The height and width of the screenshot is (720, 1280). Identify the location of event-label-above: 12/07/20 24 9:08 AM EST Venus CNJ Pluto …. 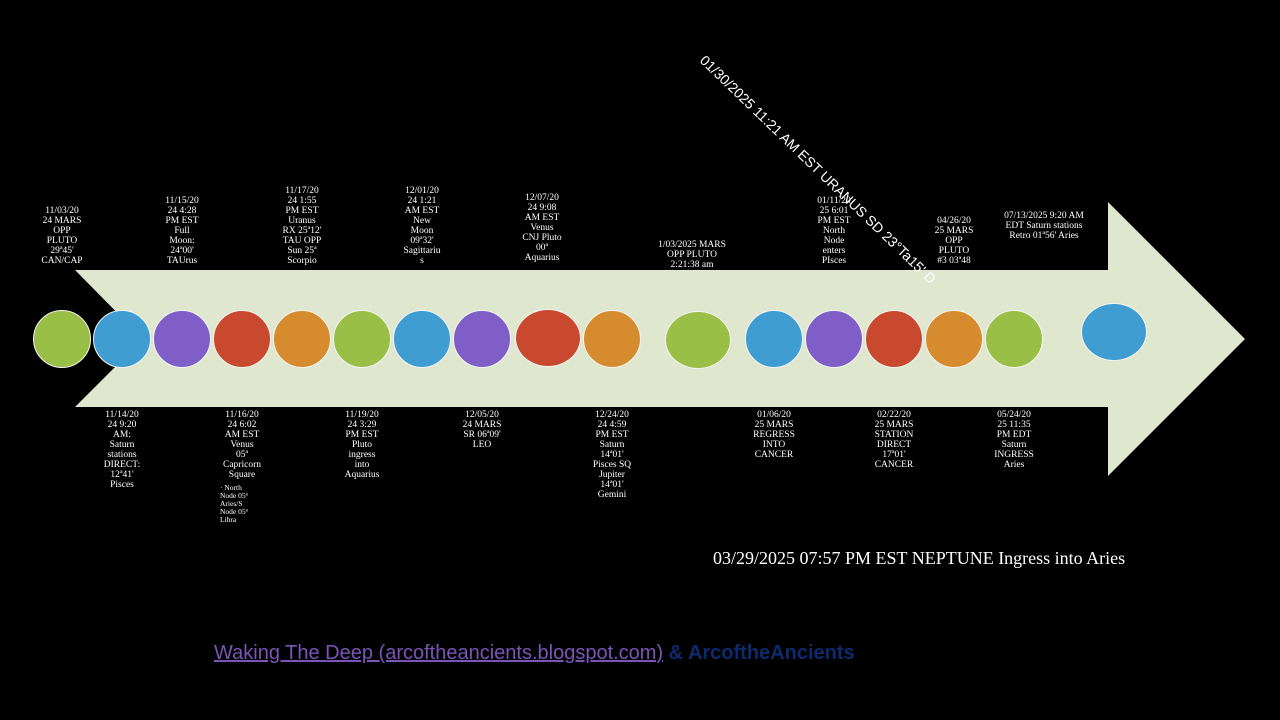
(542, 228).